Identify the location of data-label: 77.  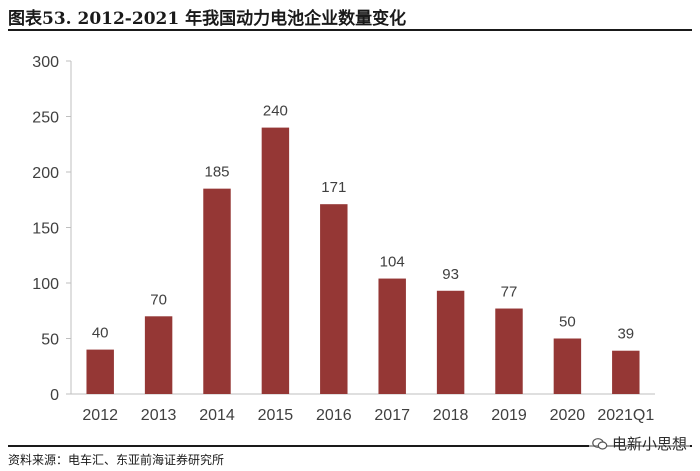
(509, 292).